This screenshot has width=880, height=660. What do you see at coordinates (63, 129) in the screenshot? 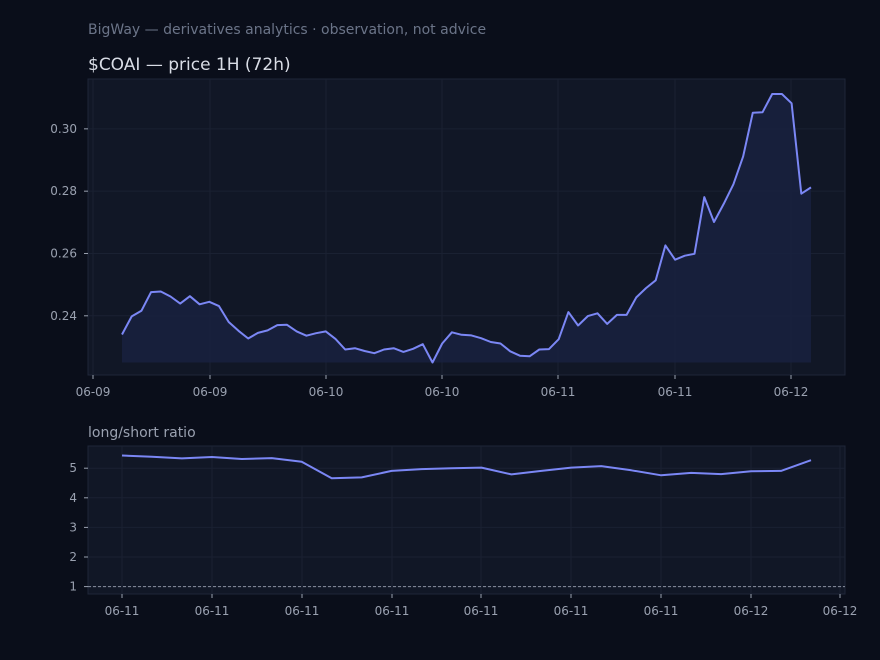
I see `price-y-tick-label: 0.30` at bounding box center [63, 129].